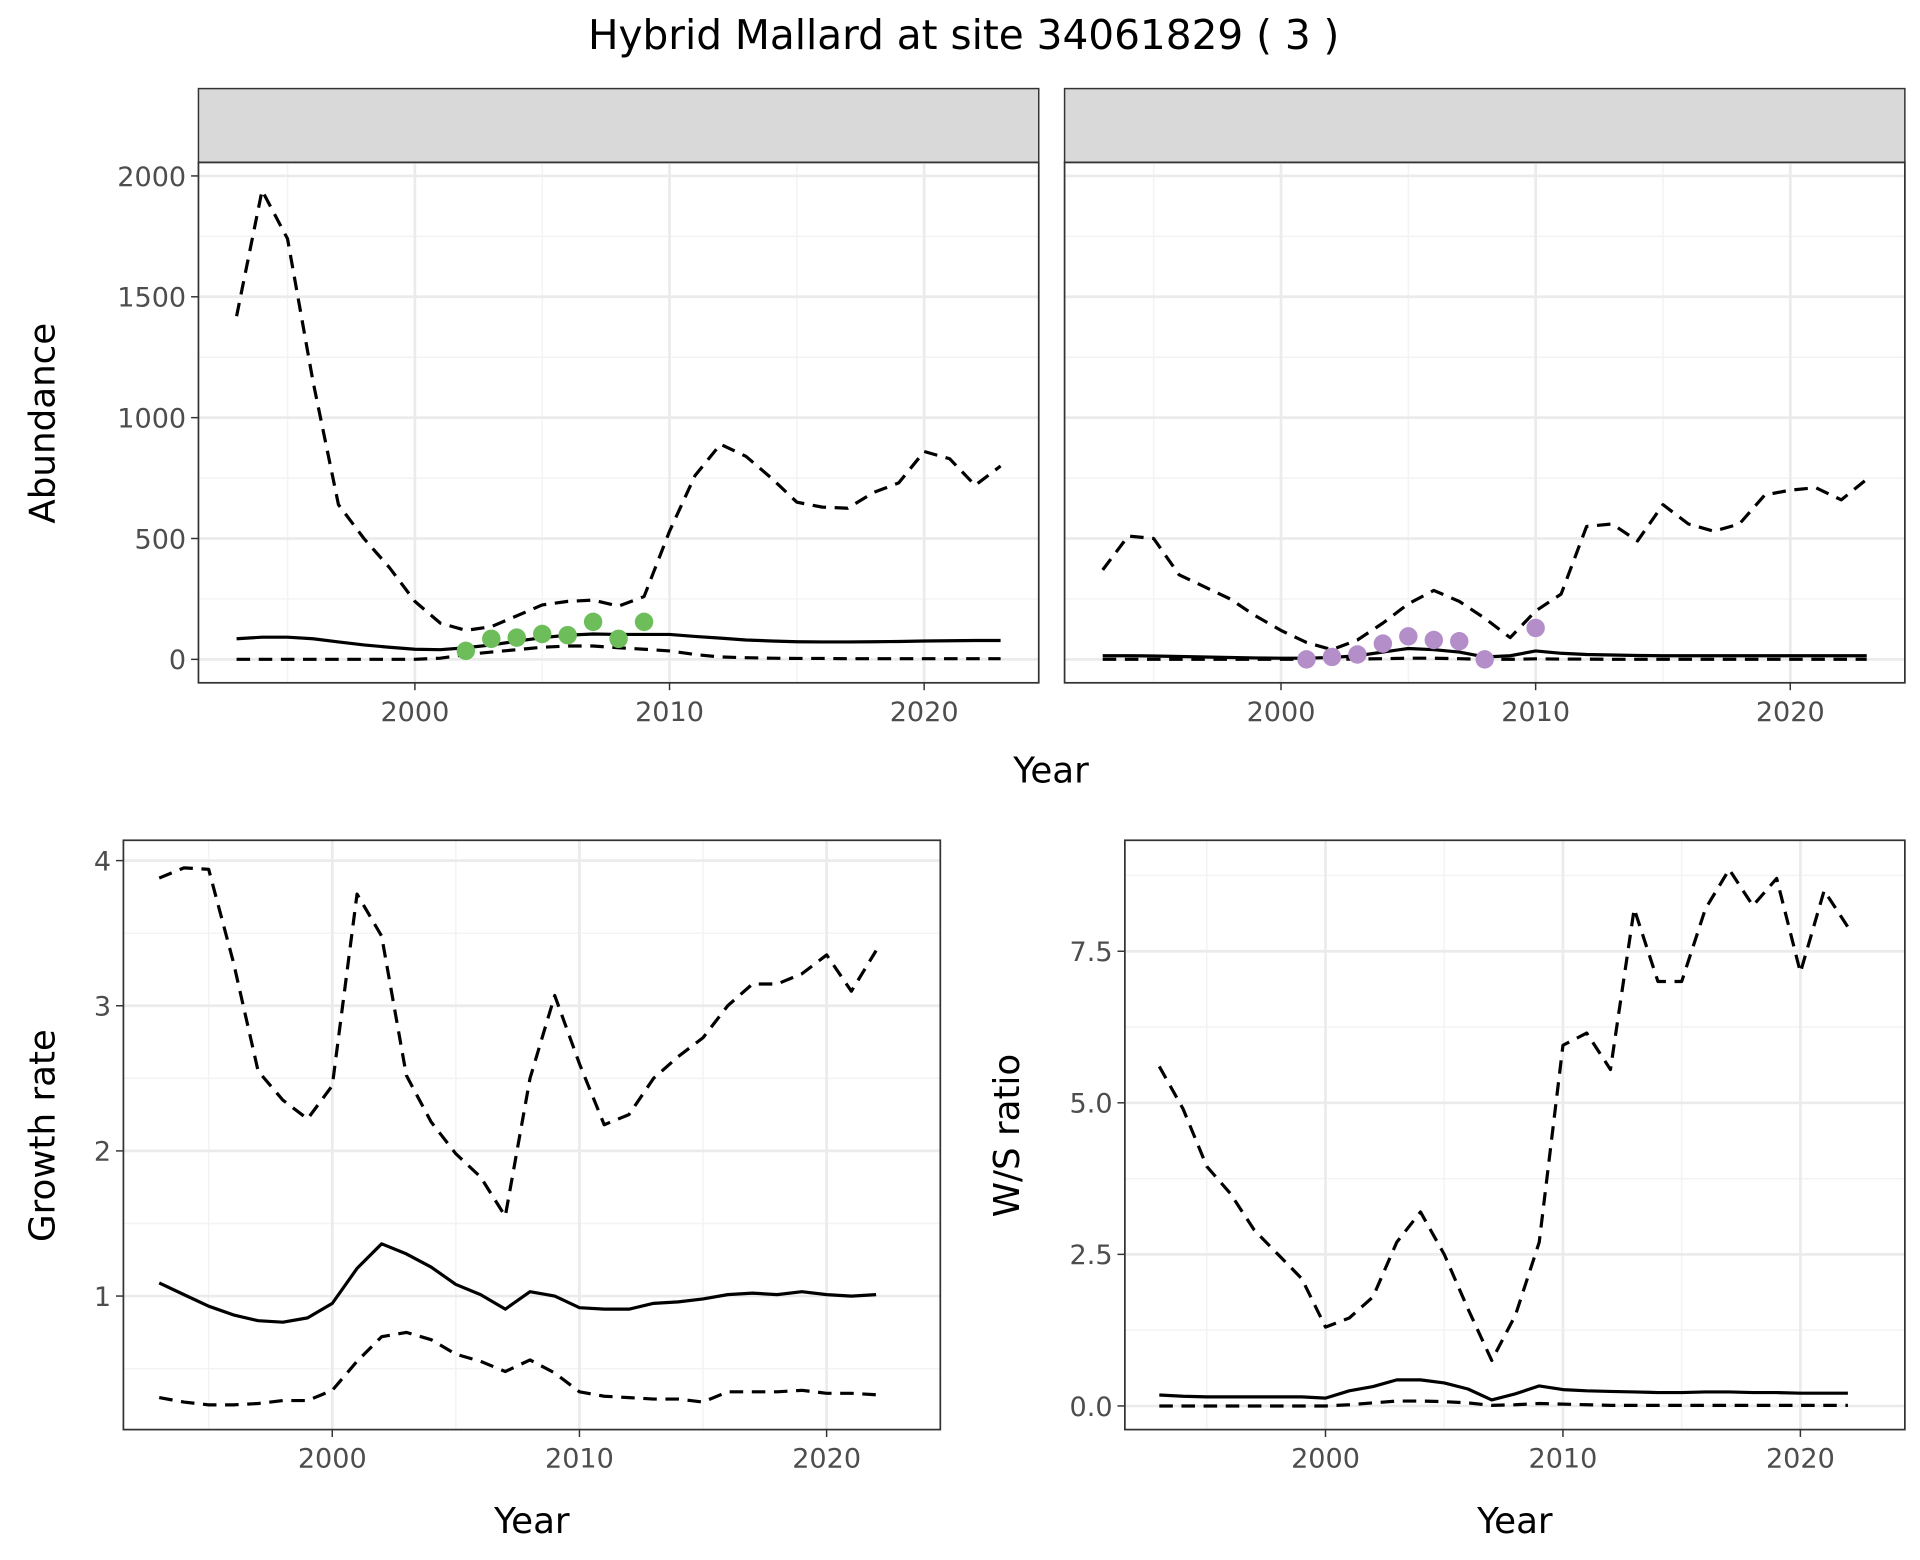 The width and height of the screenshot is (1920, 1560). Describe the element at coordinates (1091, 952) in the screenshot. I see `y-tick-label: 7.5` at that location.